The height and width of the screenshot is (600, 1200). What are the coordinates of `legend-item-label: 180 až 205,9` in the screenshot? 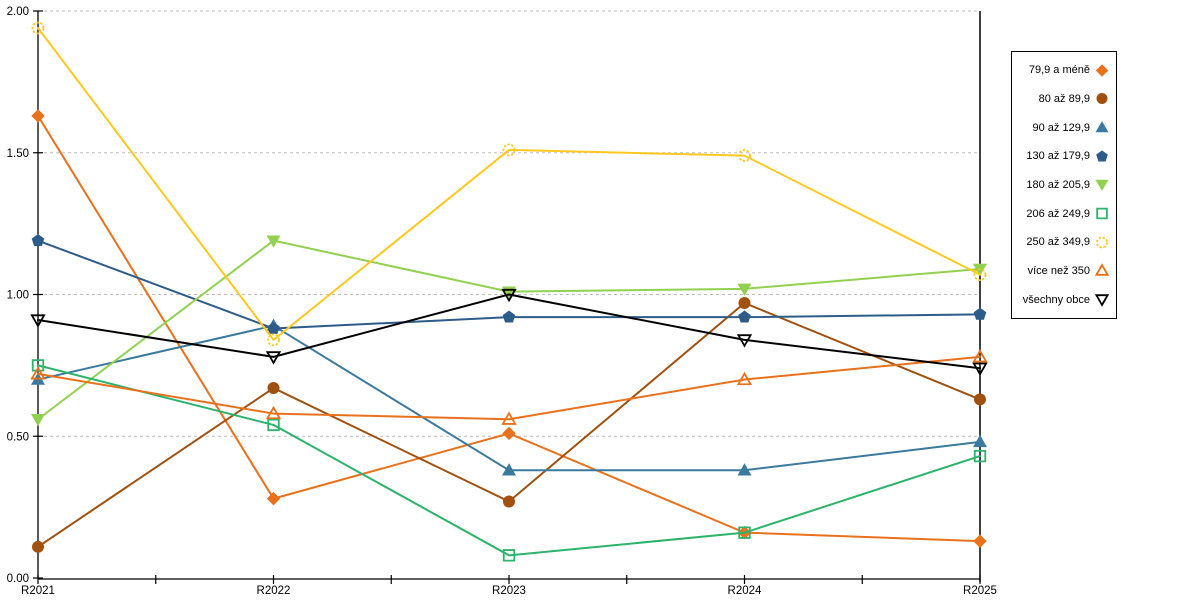 It's located at (1058, 184).